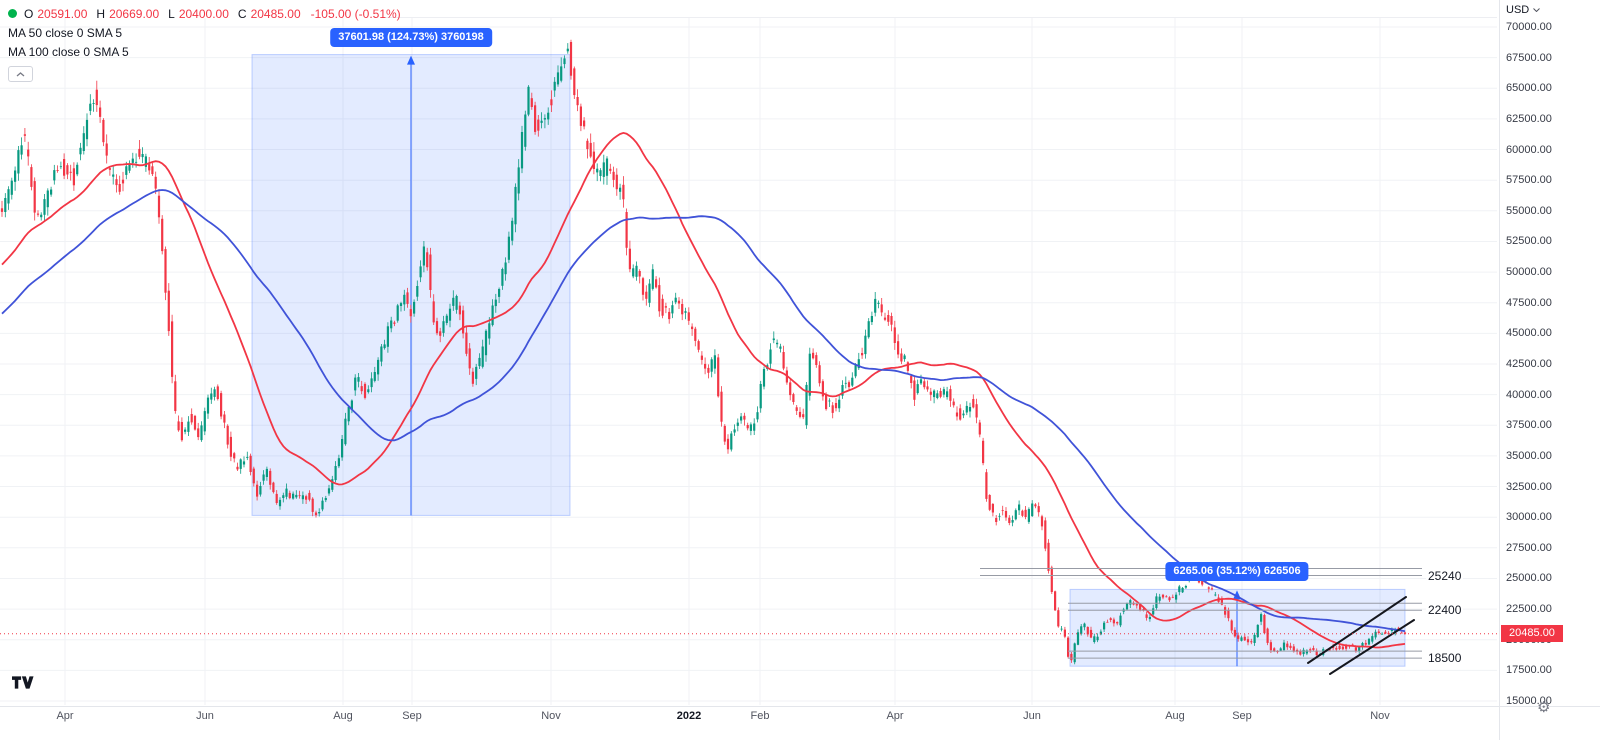 Image resolution: width=1600 pixels, height=740 pixels. I want to click on price-tick-label: 47500.00, so click(1529, 302).